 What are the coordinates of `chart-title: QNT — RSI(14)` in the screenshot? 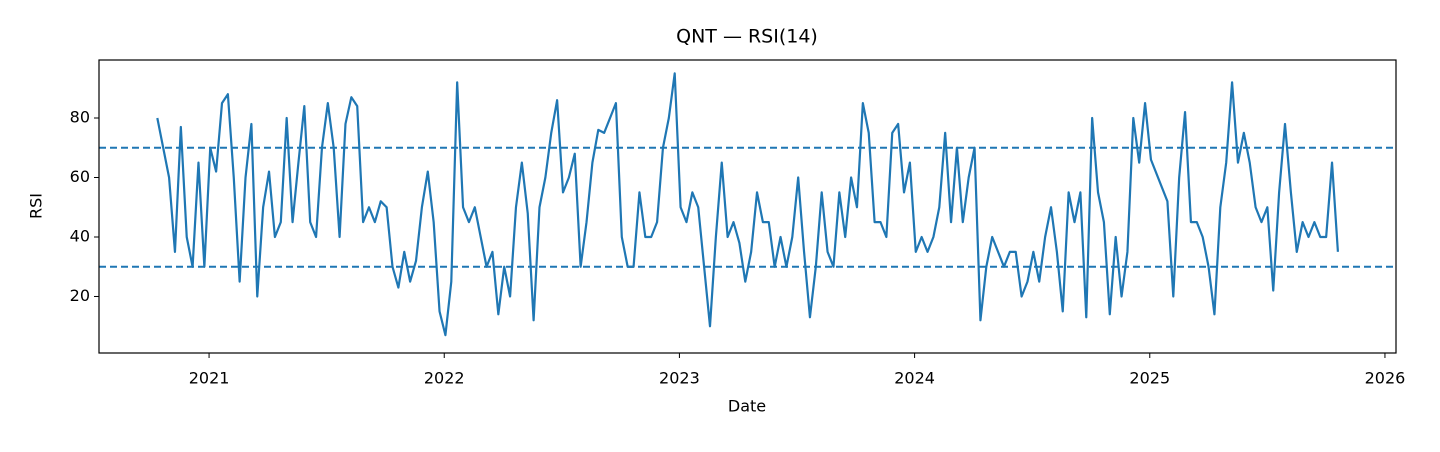 It's located at (747, 37).